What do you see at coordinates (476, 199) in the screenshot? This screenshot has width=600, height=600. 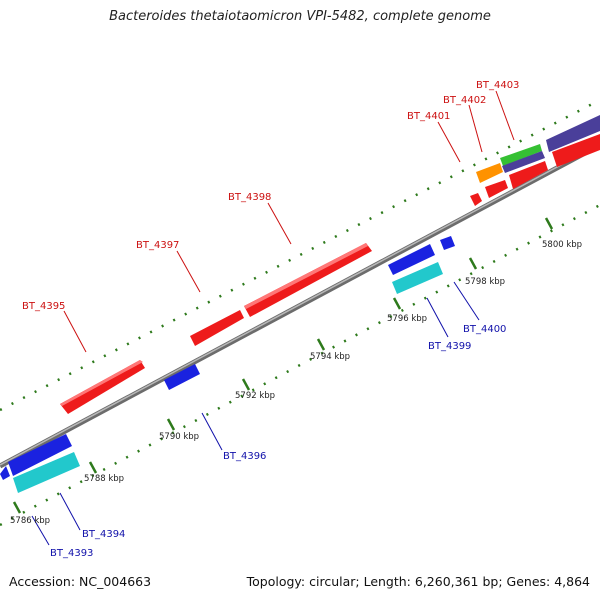 I see `gene-arrow-bt4401` at bounding box center [476, 199].